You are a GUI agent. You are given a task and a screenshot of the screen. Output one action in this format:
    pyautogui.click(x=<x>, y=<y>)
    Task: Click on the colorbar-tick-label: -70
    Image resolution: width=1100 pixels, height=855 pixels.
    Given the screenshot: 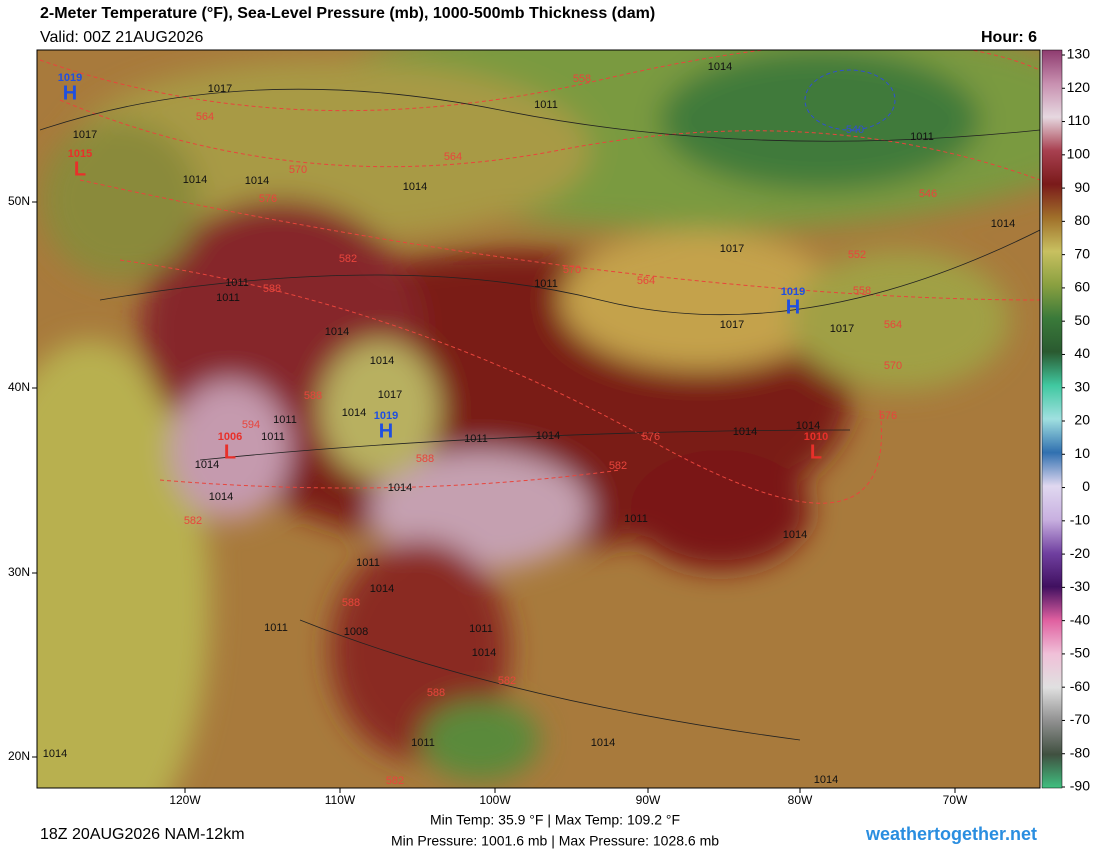 What is the action you would take?
    pyautogui.click(x=1080, y=719)
    